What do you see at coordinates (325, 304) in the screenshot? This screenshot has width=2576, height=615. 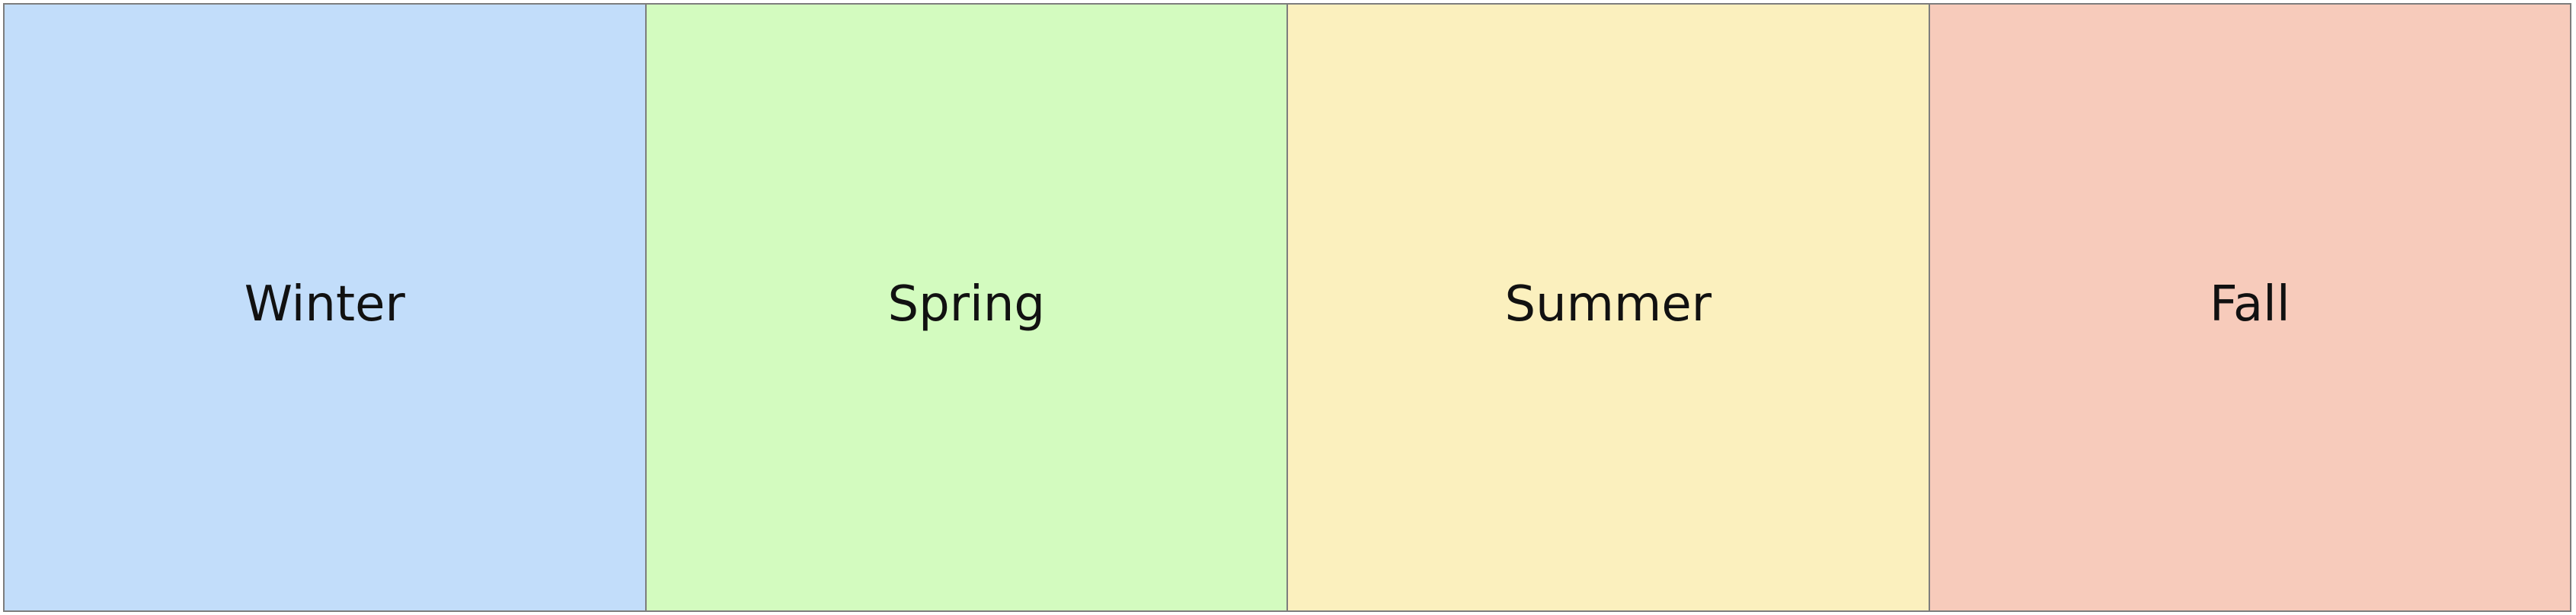 I see `season-label-winter: Winter` at bounding box center [325, 304].